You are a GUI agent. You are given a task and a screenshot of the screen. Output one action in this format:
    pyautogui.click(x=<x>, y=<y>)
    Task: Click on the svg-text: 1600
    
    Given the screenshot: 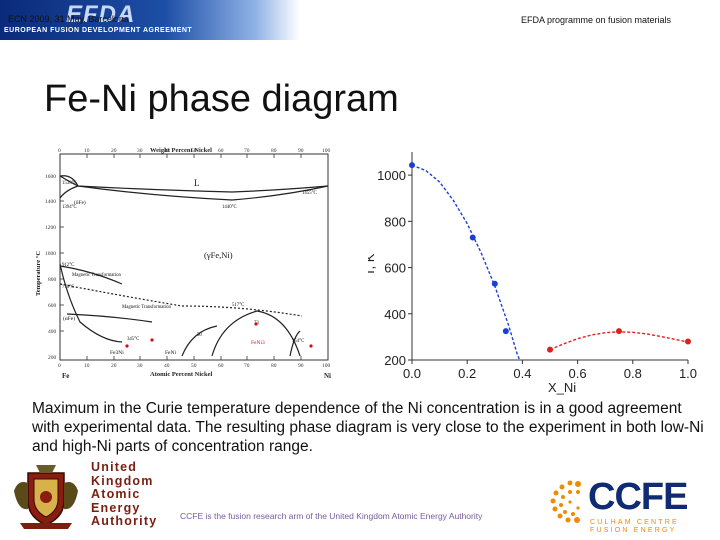 What is the action you would take?
    pyautogui.click(x=50, y=177)
    